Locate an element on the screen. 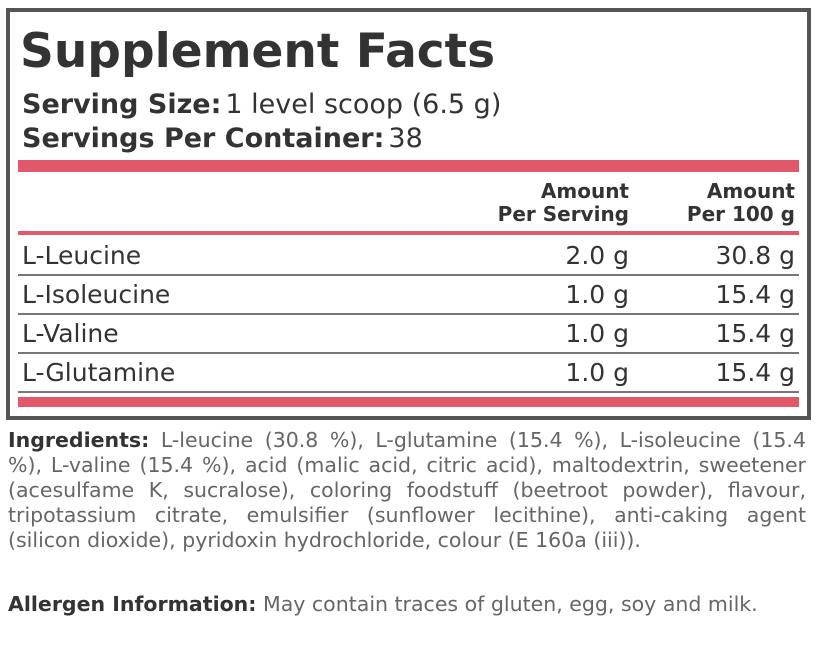 Image resolution: width=817 pixels, height=658 pixels. header-line: Per 100 g is located at coordinates (740, 214).